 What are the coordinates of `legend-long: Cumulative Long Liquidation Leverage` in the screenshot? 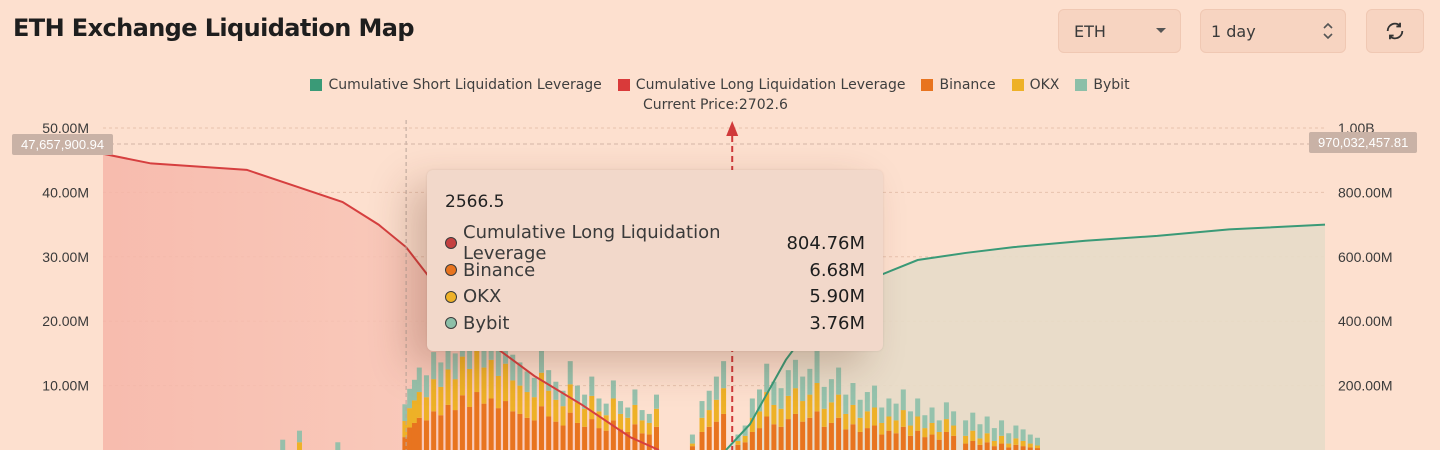 It's located at (761, 85).